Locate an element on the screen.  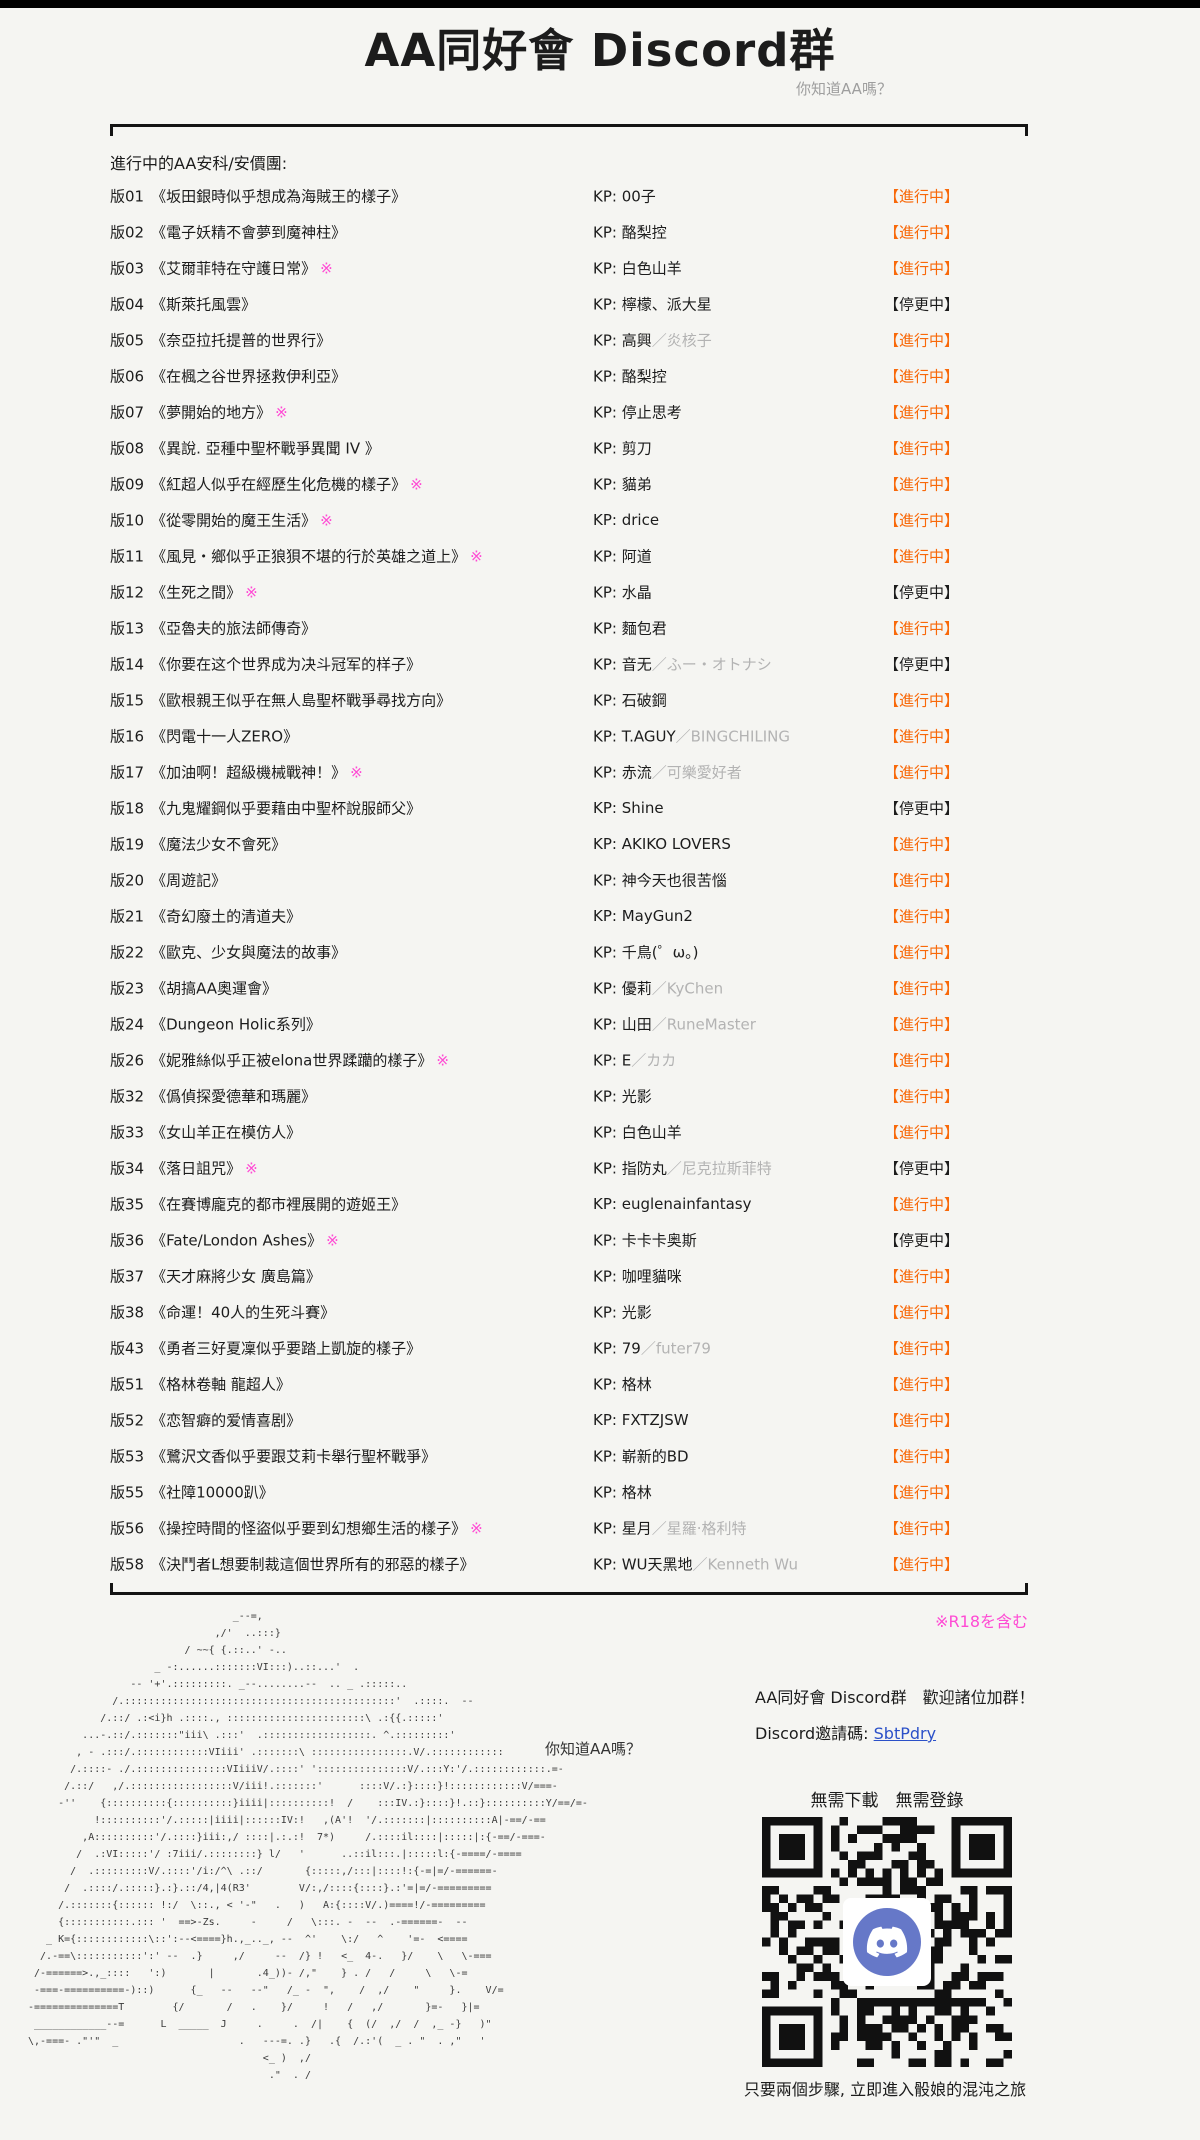
row-kp: KP: 優莉／KyChen is located at coordinates (658, 988).